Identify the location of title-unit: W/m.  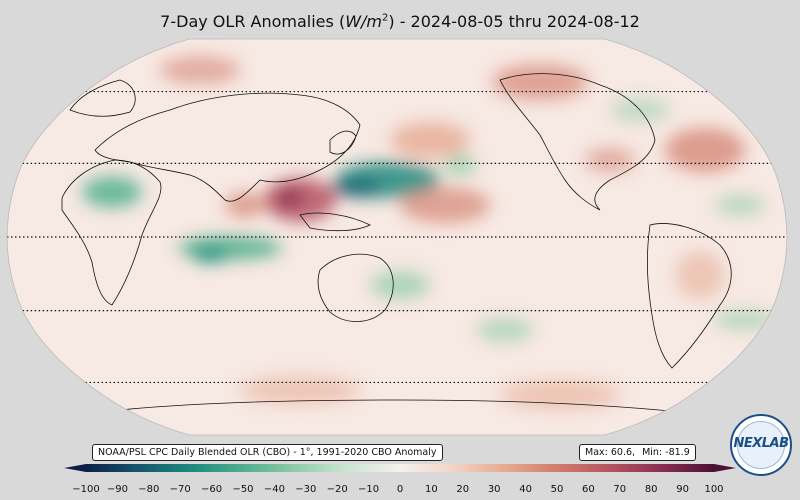
(363, 21).